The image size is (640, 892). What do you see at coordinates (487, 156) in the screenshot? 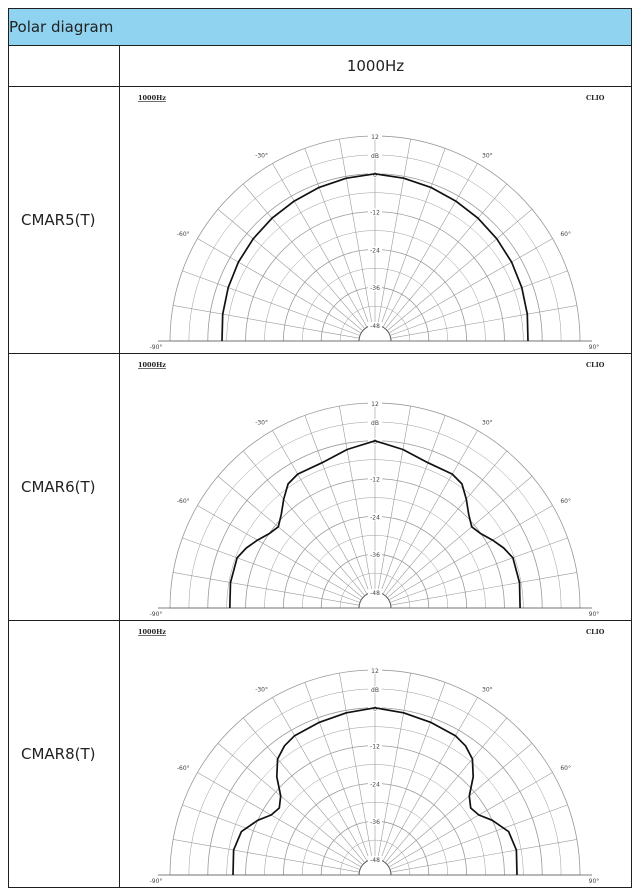
I see `angle-tick-label: 30°` at bounding box center [487, 156].